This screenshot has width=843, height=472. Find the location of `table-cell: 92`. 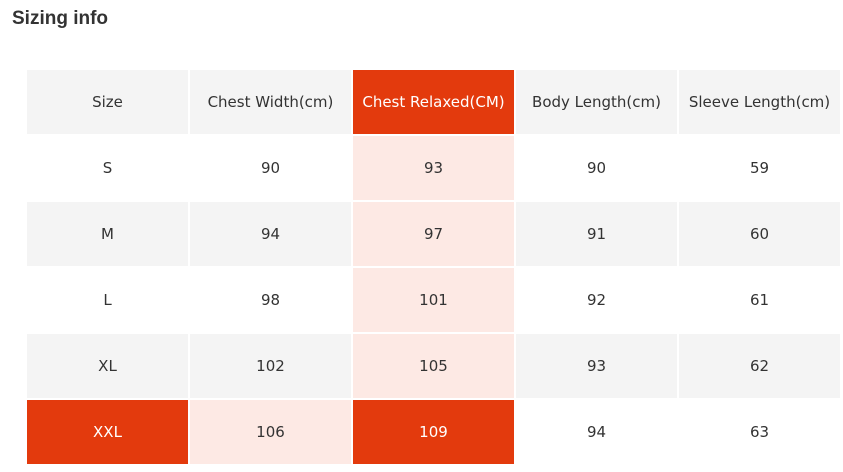

table-cell: 92 is located at coordinates (596, 300).